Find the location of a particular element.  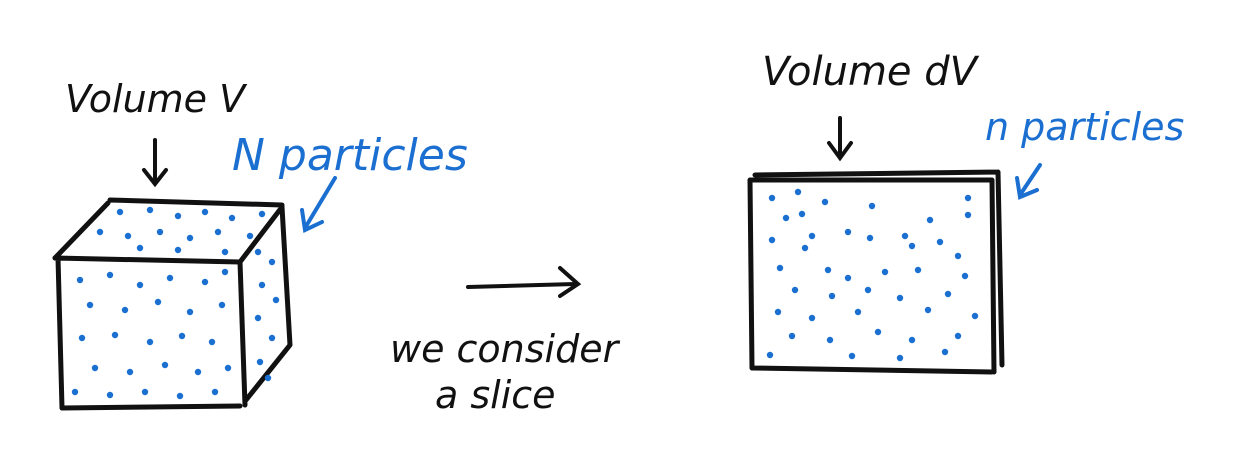

slice-depth is located at coordinates (878, 268).